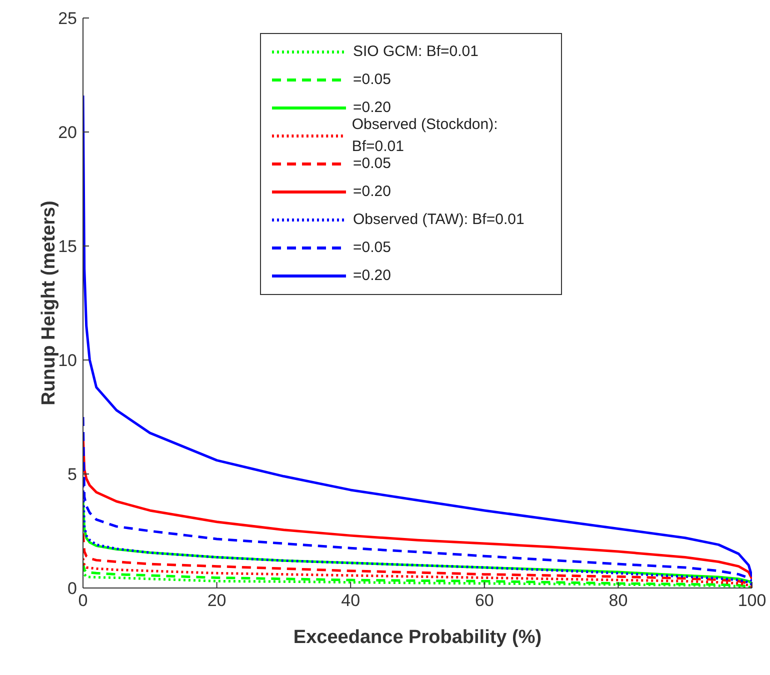 This screenshot has height=675, width=770. Describe the element at coordinates (425, 135) in the screenshot. I see `legend-label: Observed (Stockdon): Bf=0.01` at that location.